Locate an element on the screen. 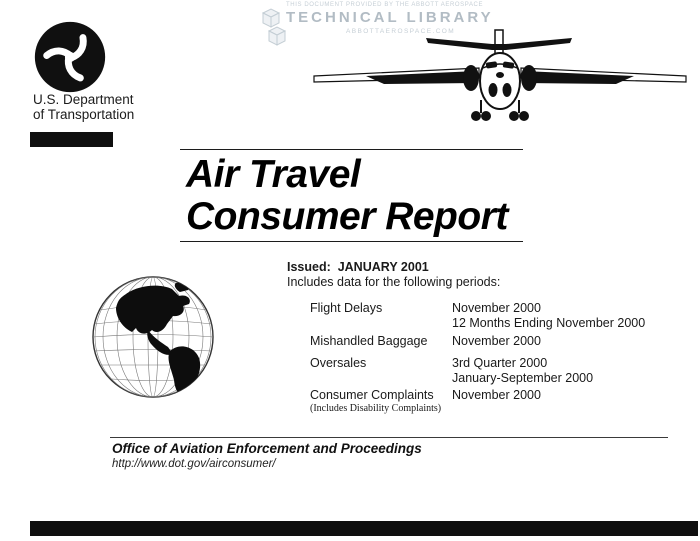 Image resolution: width=700 pixels, height=541 pixels. period-values: 3rd Quarter 2000 January-September 2000 is located at coordinates (523, 370).